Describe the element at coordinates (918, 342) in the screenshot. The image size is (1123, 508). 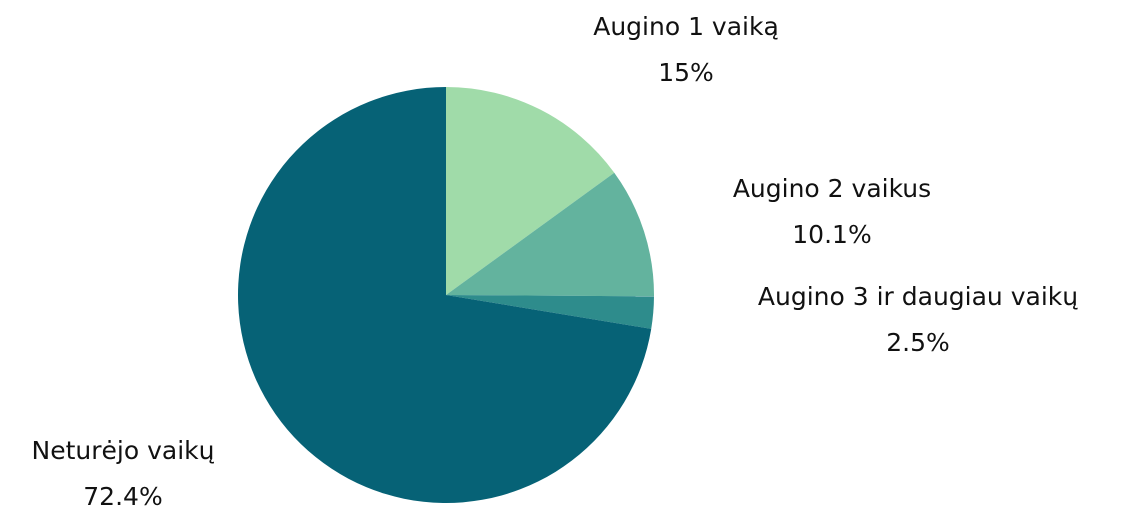
I see `slice-value: 2.5%` at that location.